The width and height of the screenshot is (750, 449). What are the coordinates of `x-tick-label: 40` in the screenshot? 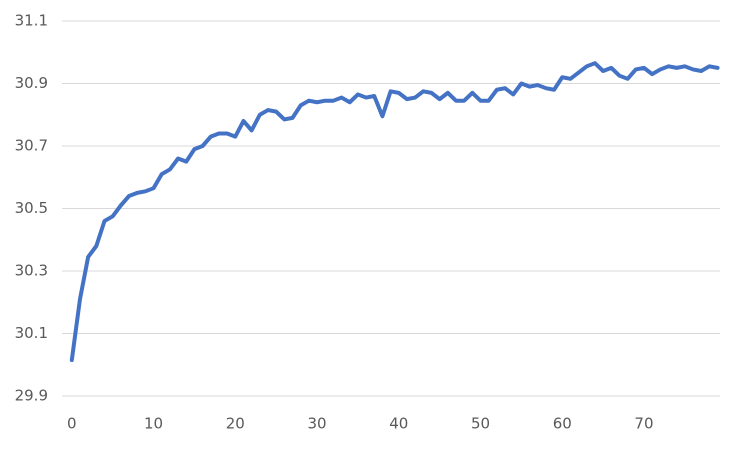 It's located at (398, 424).